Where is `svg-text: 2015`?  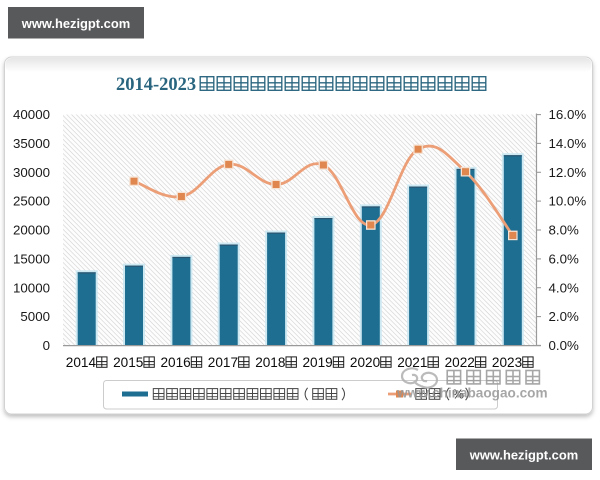 svg-text: 2015 is located at coordinates (128, 362).